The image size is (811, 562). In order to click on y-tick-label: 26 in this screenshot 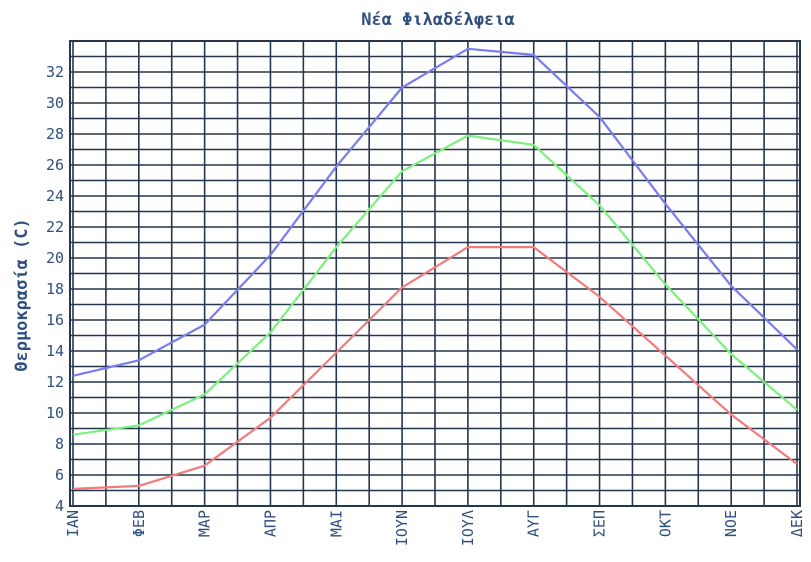, I will do `click(55, 165)`.